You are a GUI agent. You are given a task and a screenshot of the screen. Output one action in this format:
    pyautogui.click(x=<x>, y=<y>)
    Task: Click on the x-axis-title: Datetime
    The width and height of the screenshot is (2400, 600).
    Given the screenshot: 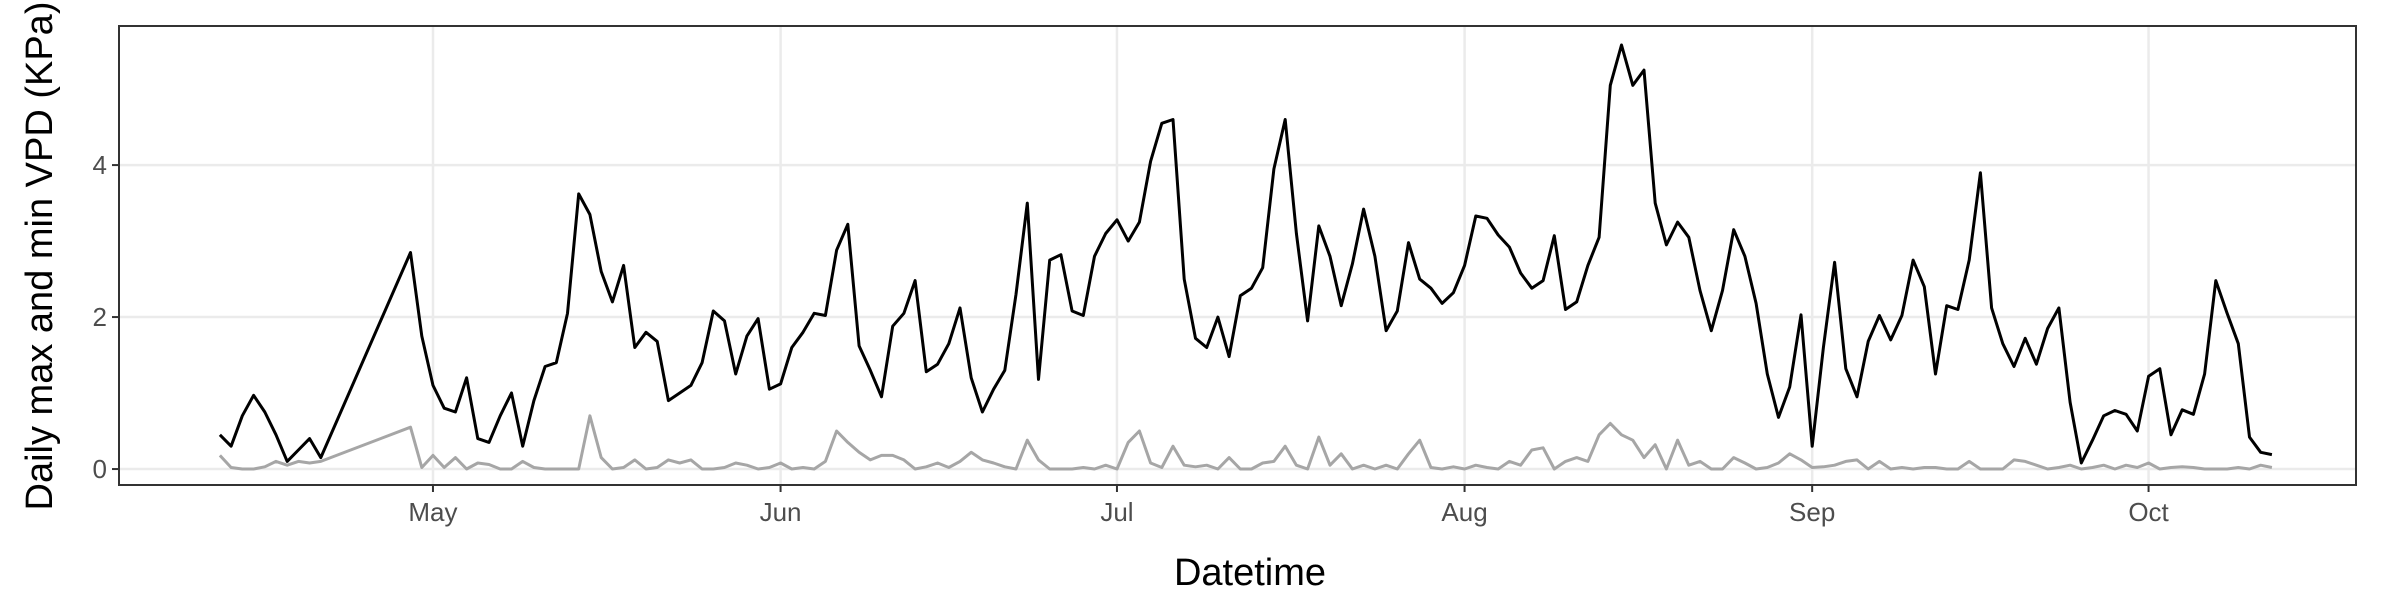 What is the action you would take?
    pyautogui.click(x=1250, y=573)
    